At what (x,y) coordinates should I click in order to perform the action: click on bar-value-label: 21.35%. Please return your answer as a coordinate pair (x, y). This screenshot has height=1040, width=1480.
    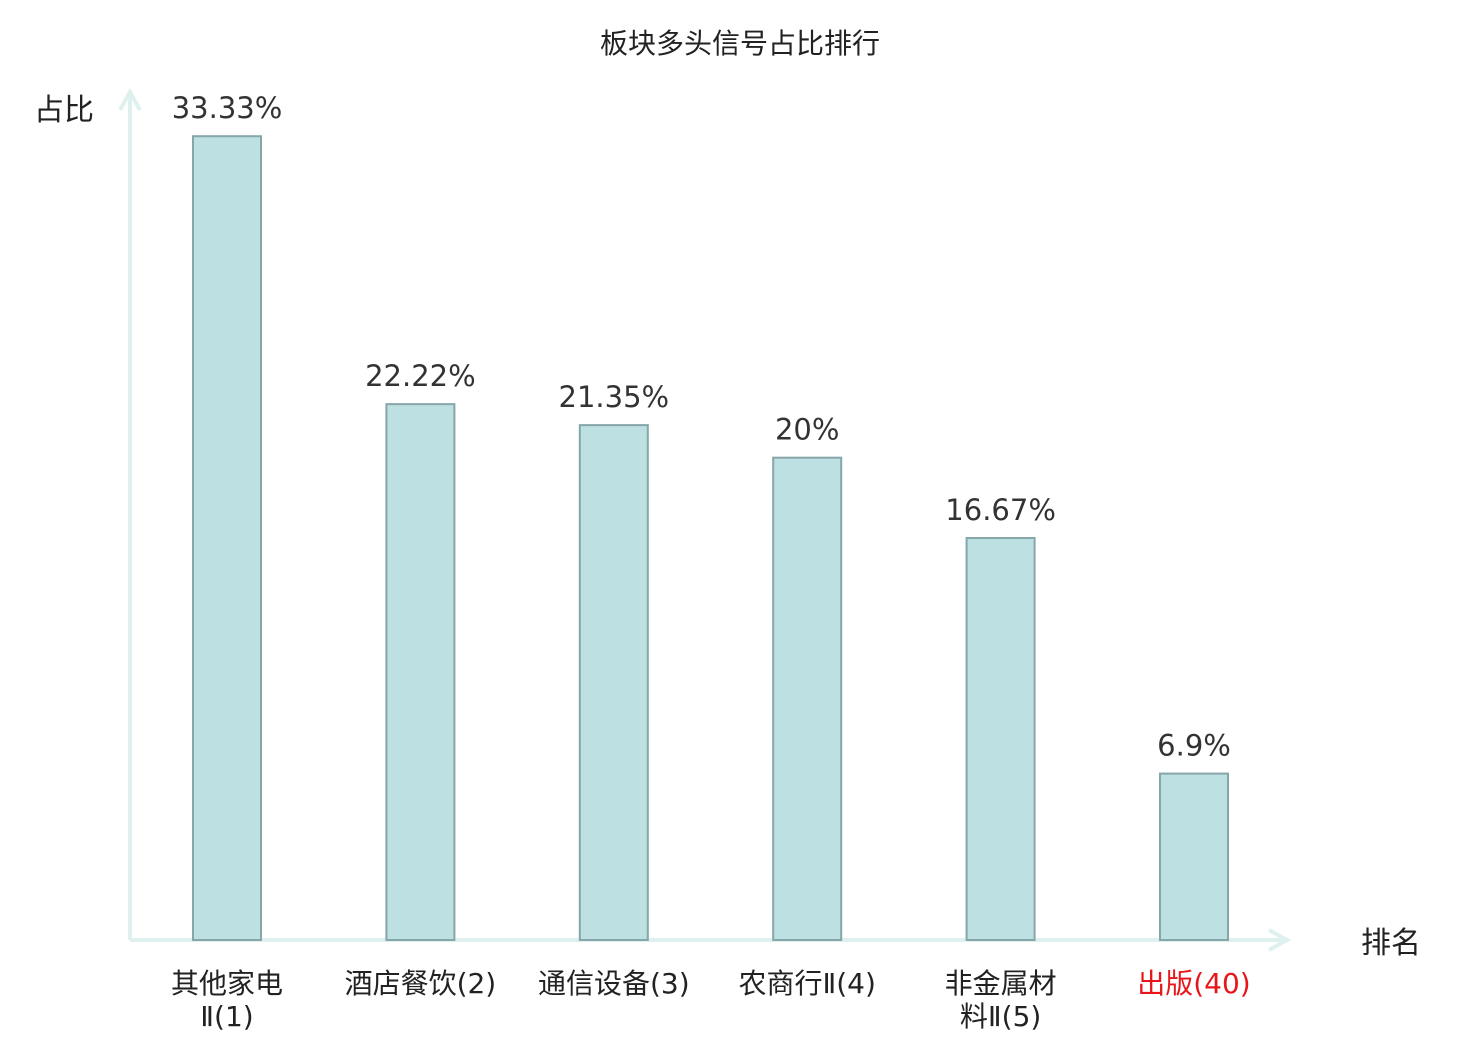
    Looking at the image, I should click on (614, 397).